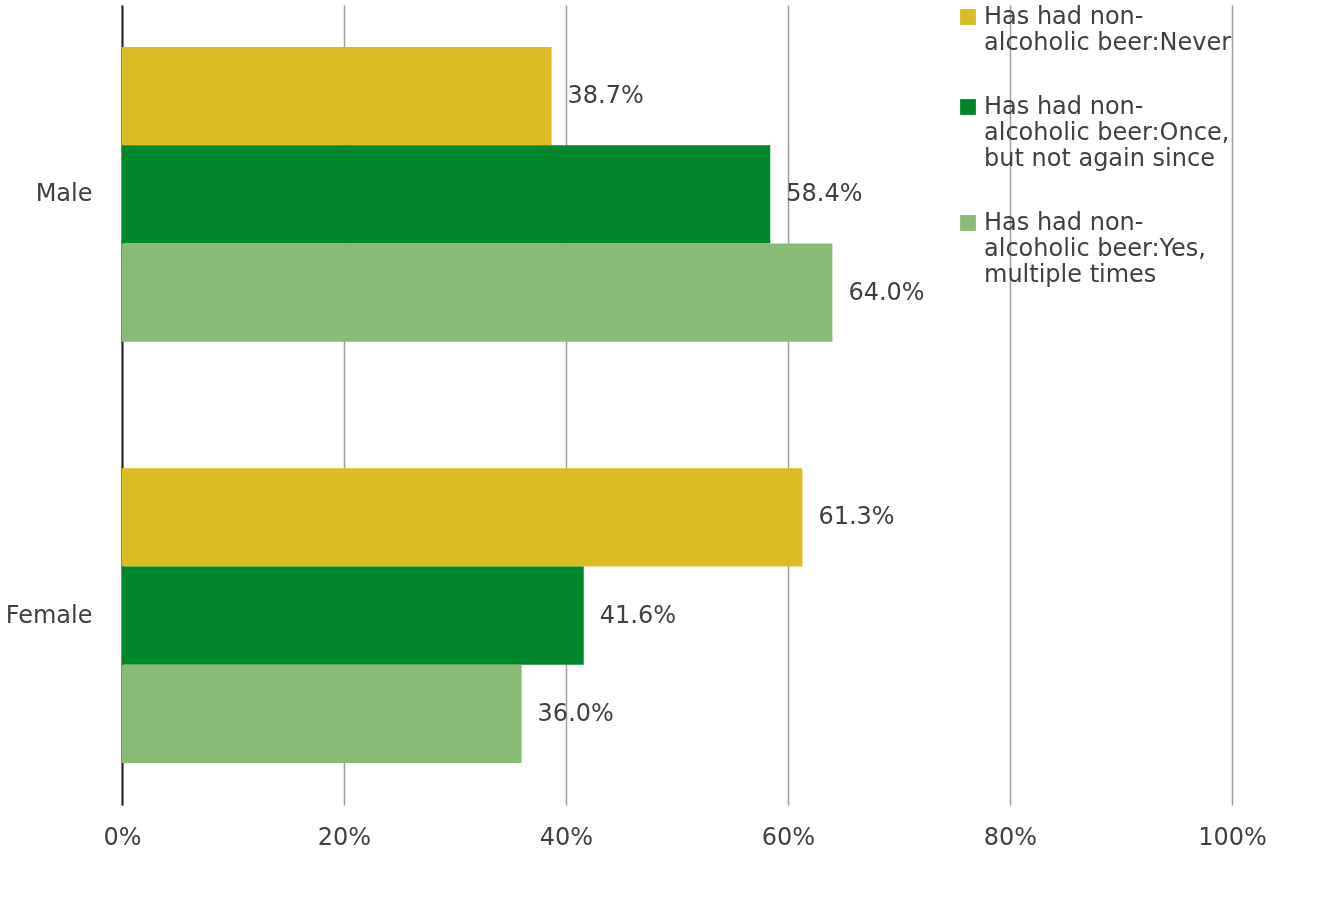 Image resolution: width=1321 pixels, height=907 pixels. Describe the element at coordinates (122, 836) in the screenshot. I see `x-tick-label: 0%` at that location.